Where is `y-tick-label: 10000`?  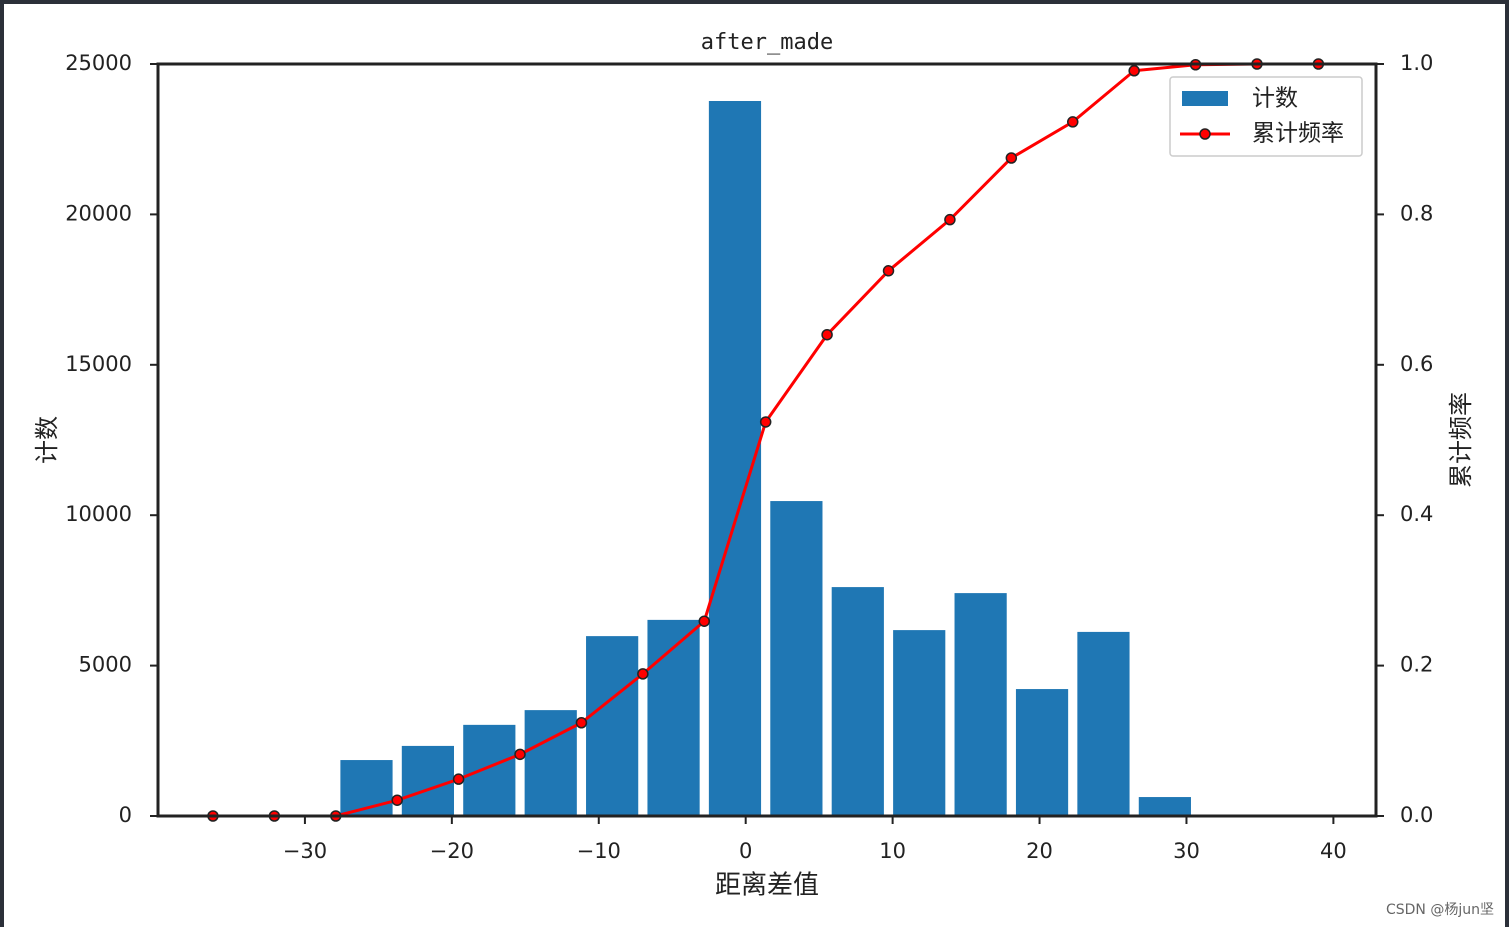
y-tick-label: 10000 is located at coordinates (98, 514).